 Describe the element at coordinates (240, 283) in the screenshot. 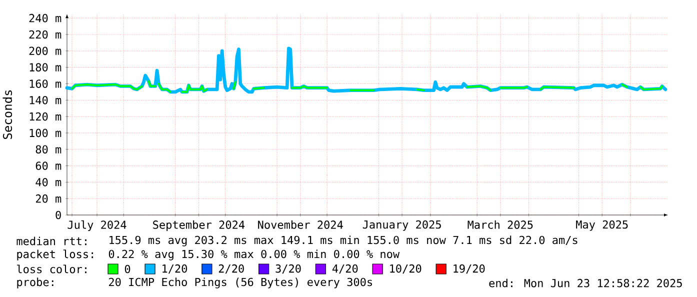

I see `text: 20 ICMP Echo Pings (56 Bytes) every 300s` at that location.